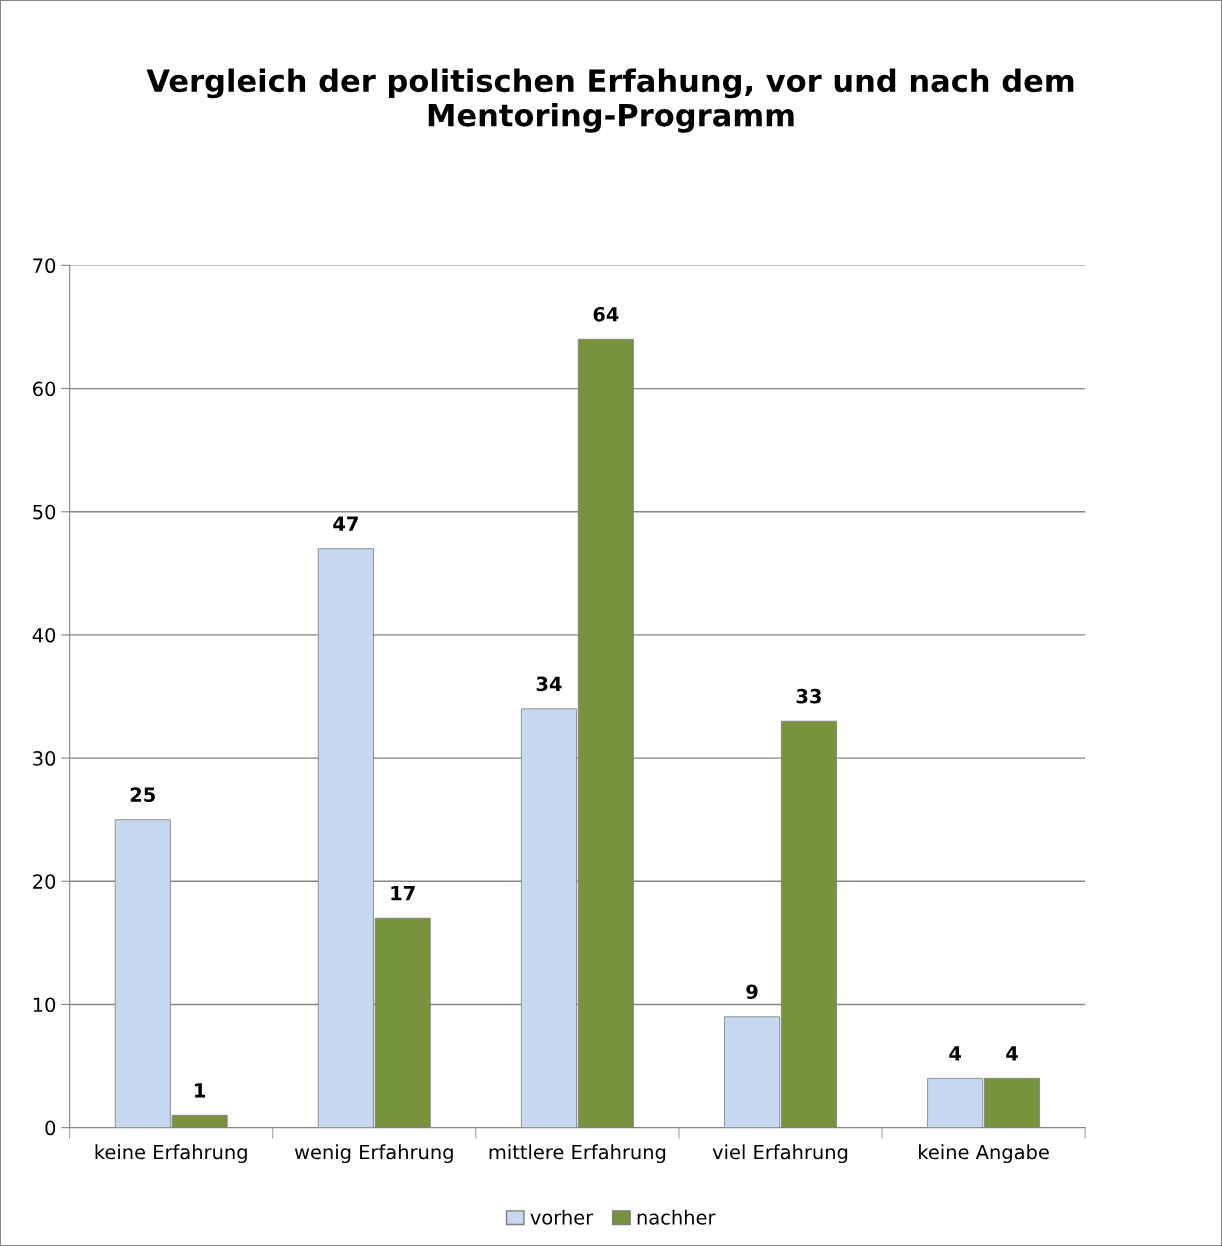 The height and width of the screenshot is (1246, 1222). Describe the element at coordinates (610, 100) in the screenshot. I see `chart-title: Vergleich der politischen Erfahung, vor und nach dem Mentoring-Programm` at that location.